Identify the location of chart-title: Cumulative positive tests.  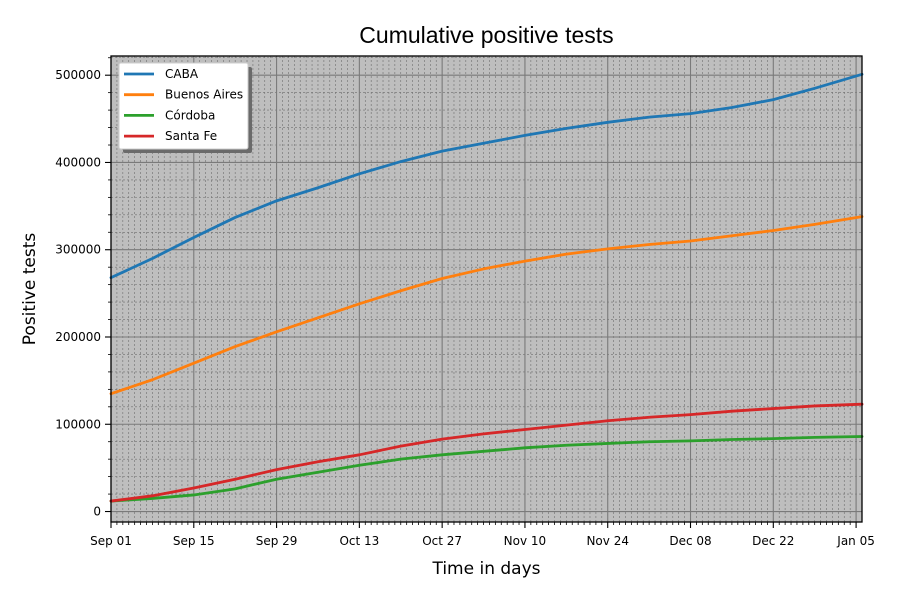
(486, 35).